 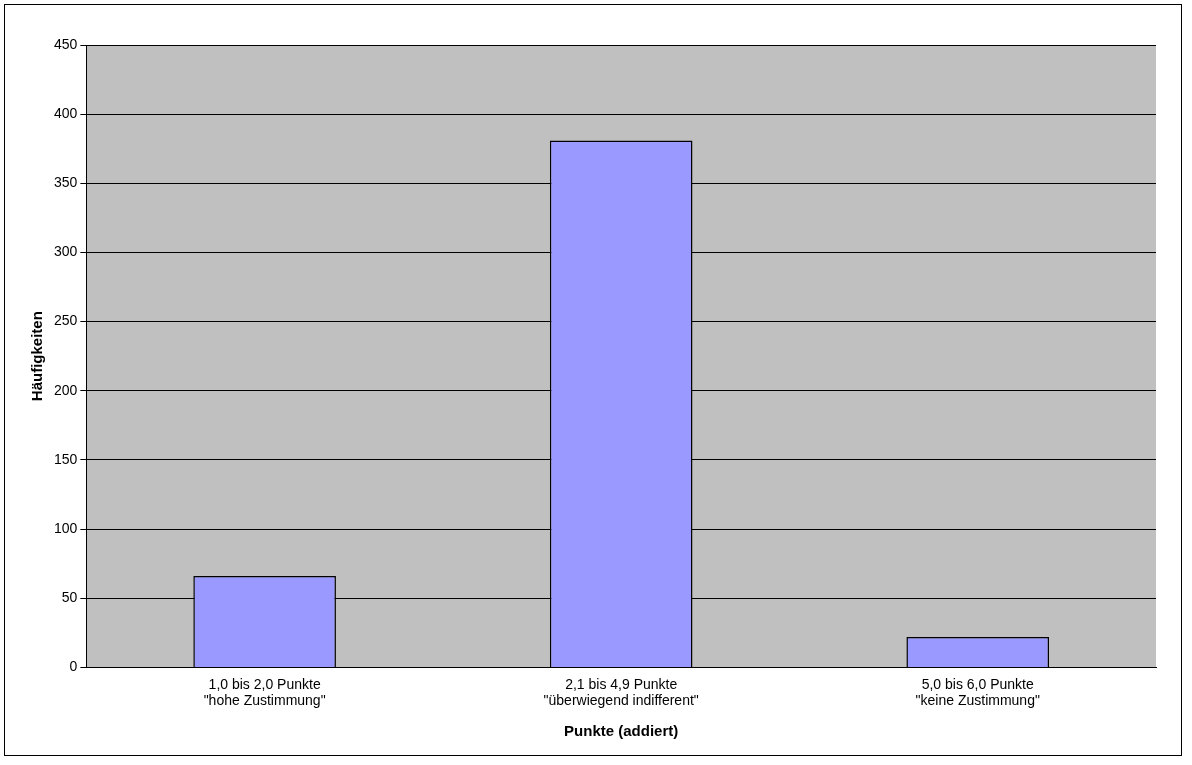 I want to click on x-tick-label: 2,1 bis 4,9 Punkte "überwiegend indifferent", so click(x=621, y=692).